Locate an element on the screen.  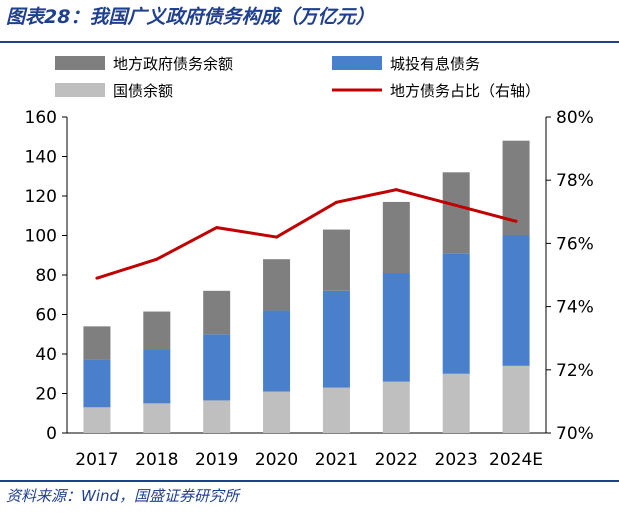
x-tick-label: 2024E is located at coordinates (516, 460).